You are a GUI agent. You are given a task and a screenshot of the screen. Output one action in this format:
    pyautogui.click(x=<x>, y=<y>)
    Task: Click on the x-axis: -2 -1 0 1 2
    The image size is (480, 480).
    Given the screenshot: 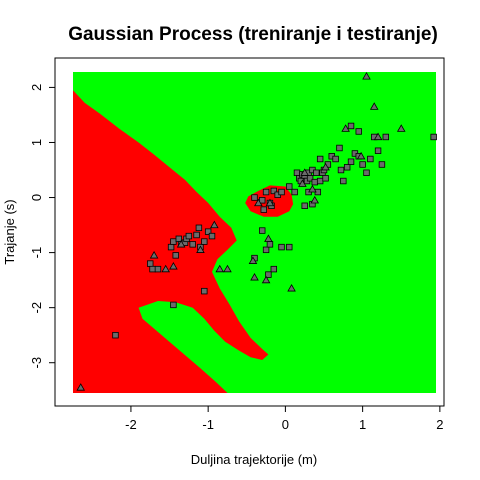 What is the action you would take?
    pyautogui.click(x=284, y=418)
    